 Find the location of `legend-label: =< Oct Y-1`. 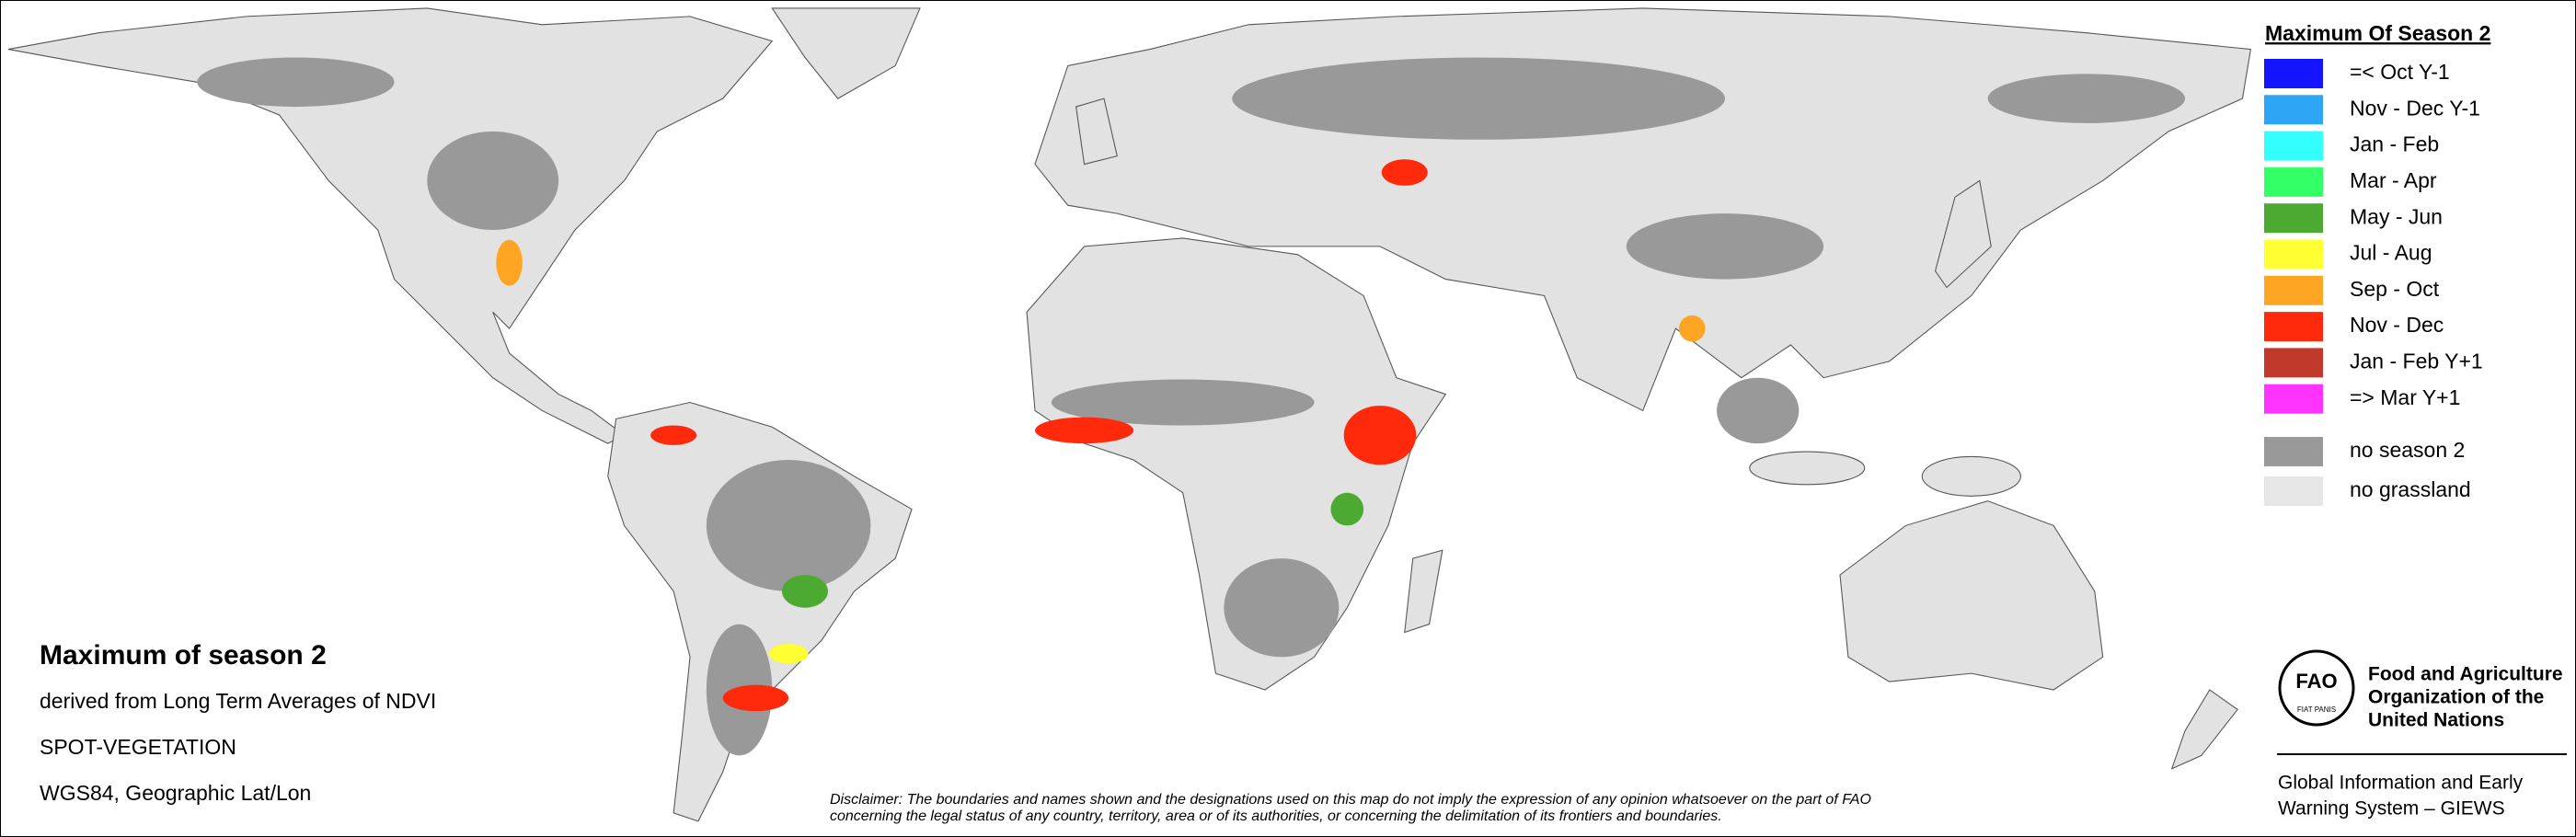

legend-label: =< Oct Y-1 is located at coordinates (2400, 72).